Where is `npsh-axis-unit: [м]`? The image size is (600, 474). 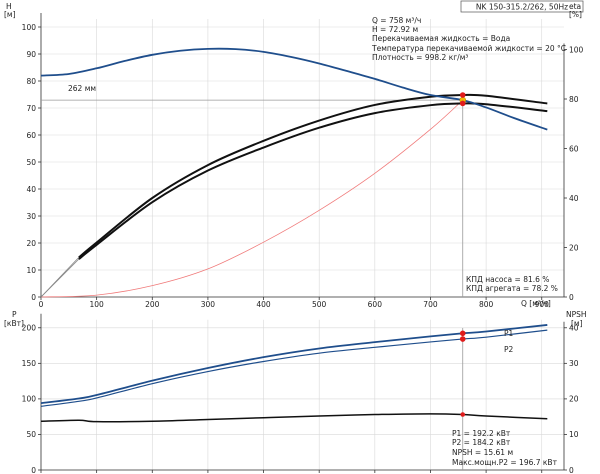 npsh-axis-unit: [м] is located at coordinates (577, 323).